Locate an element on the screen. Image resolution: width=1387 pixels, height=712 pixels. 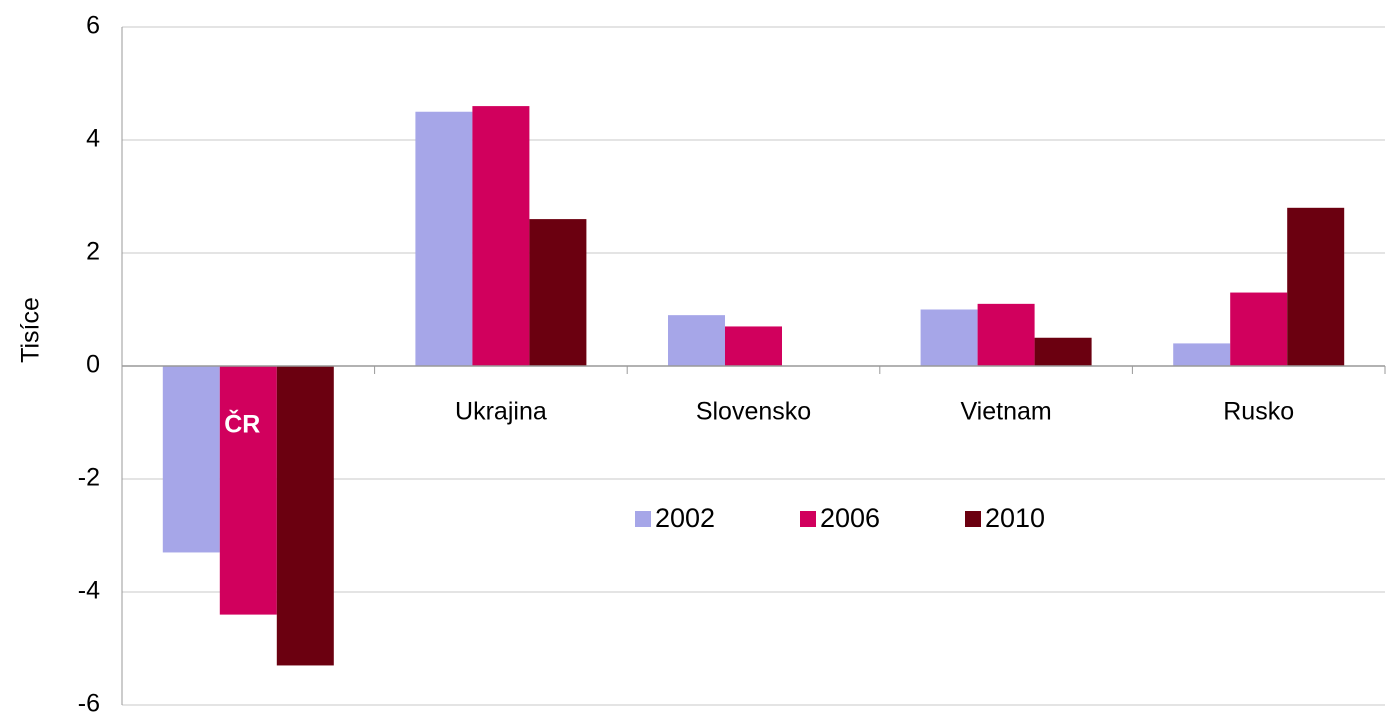
y-tick-label: 2 is located at coordinates (93, 252).